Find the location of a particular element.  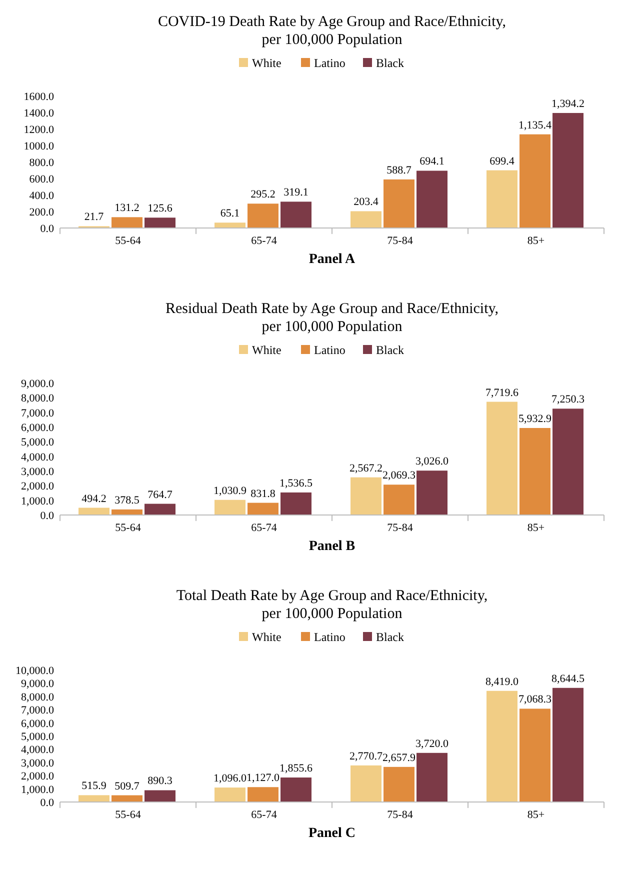

x-axis-title: Panel C is located at coordinates (332, 833).